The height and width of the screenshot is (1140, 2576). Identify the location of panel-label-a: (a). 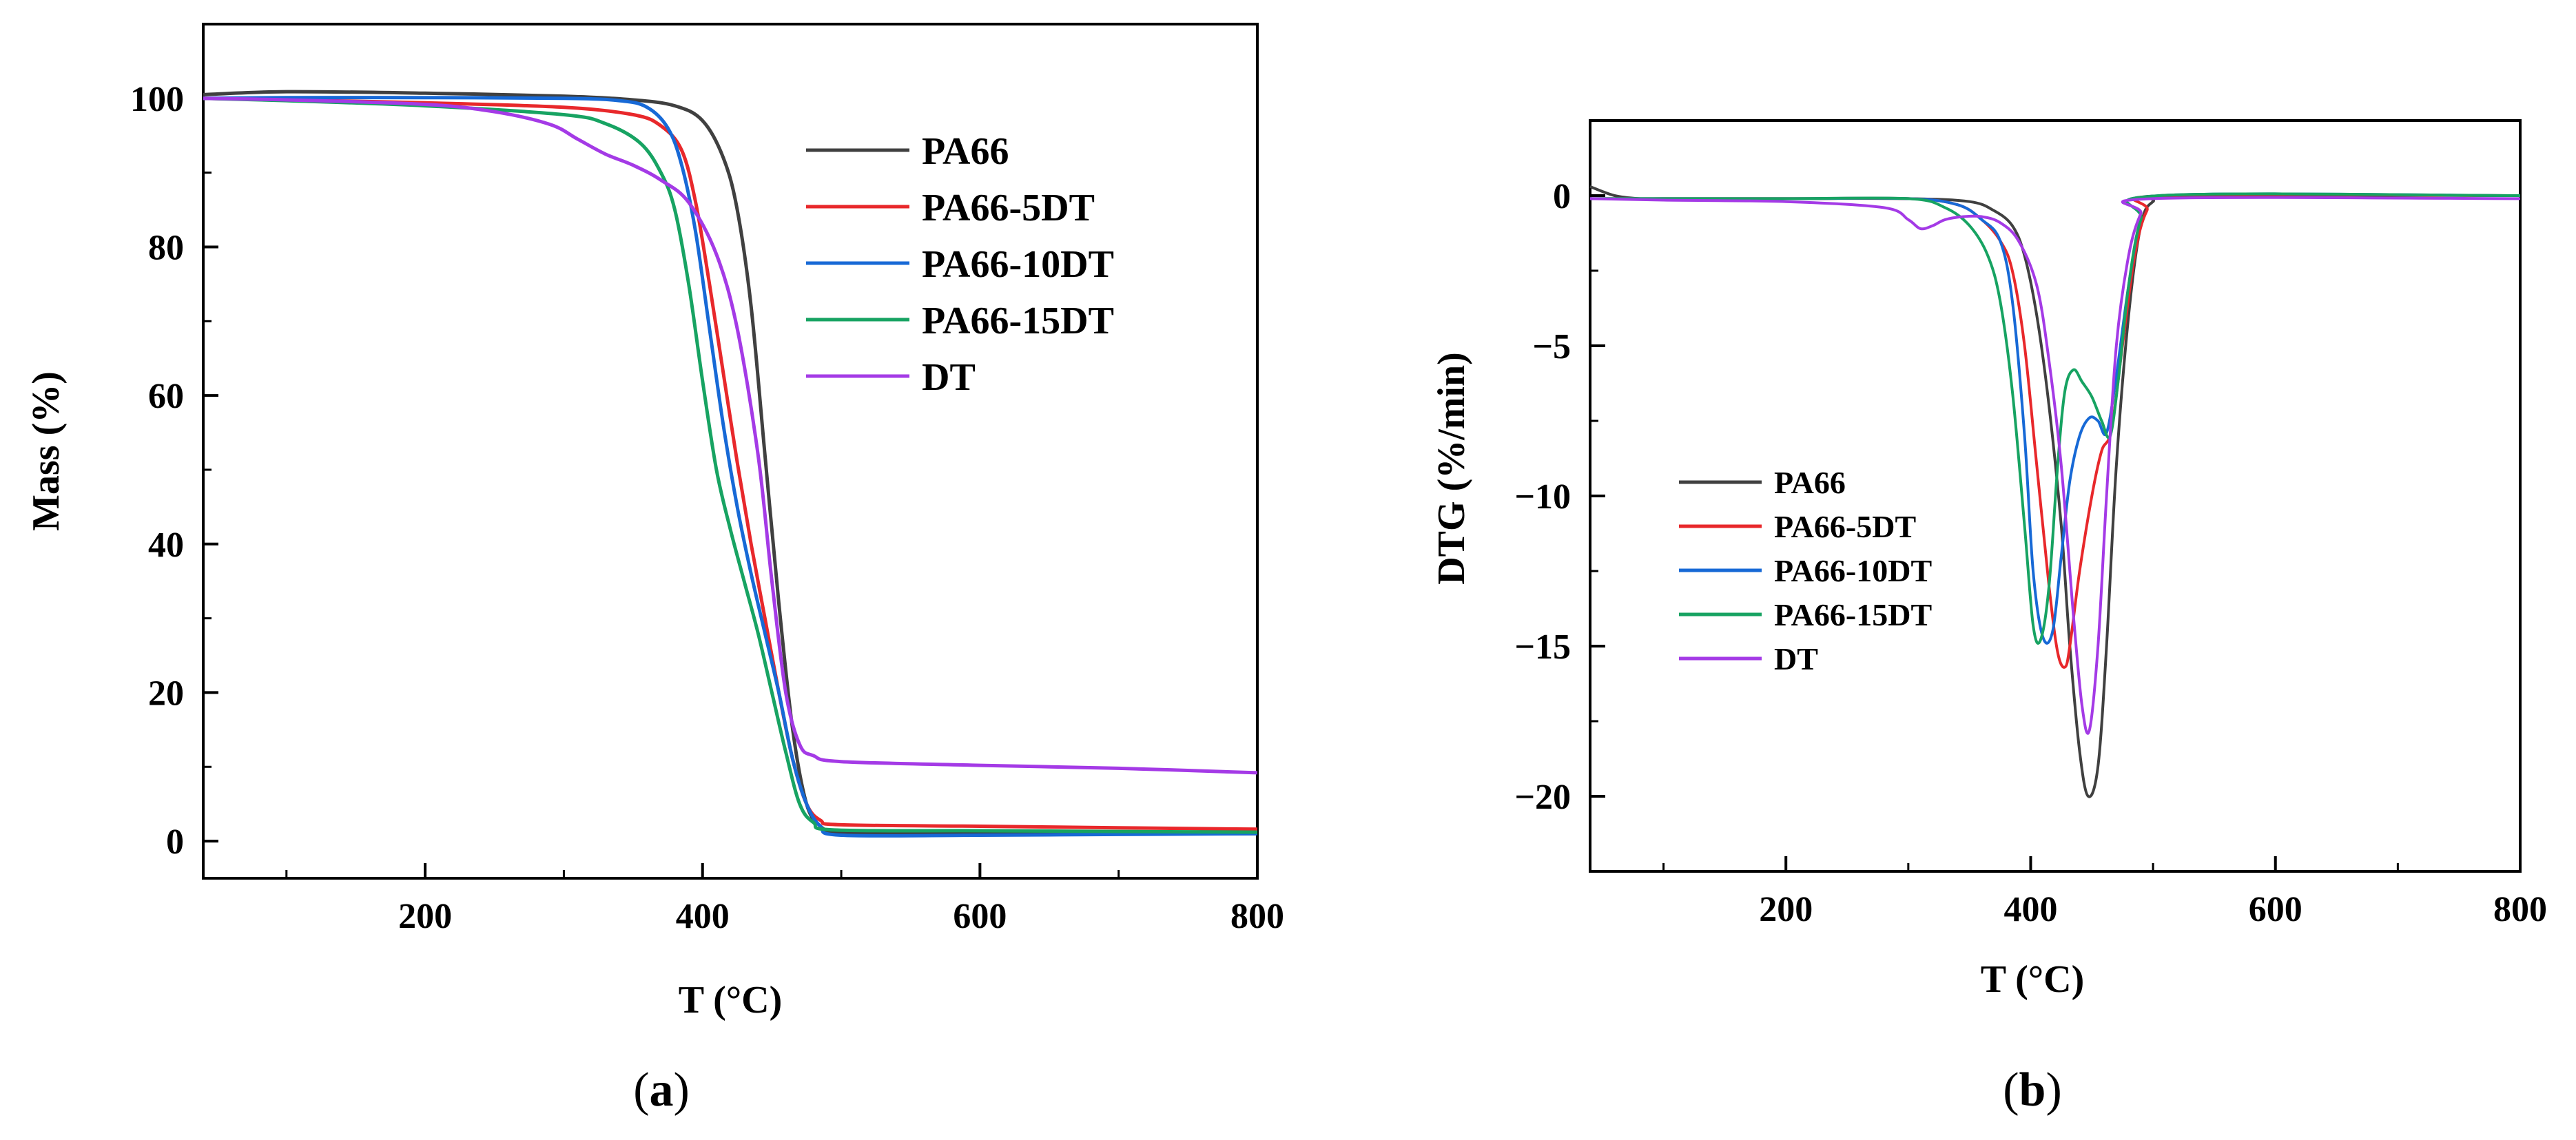
(661, 1090).